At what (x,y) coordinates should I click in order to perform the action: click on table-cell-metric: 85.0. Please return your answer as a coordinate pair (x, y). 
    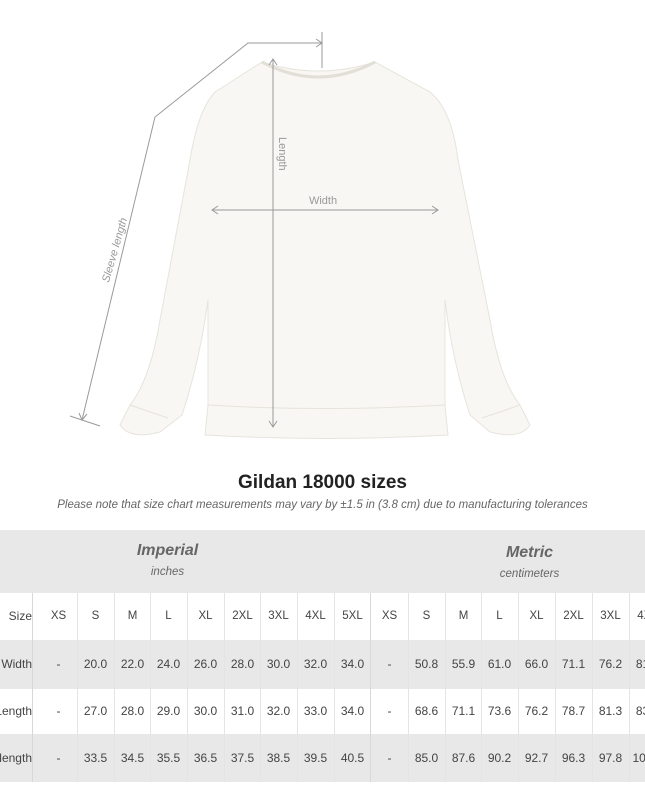
    Looking at the image, I should click on (426, 758).